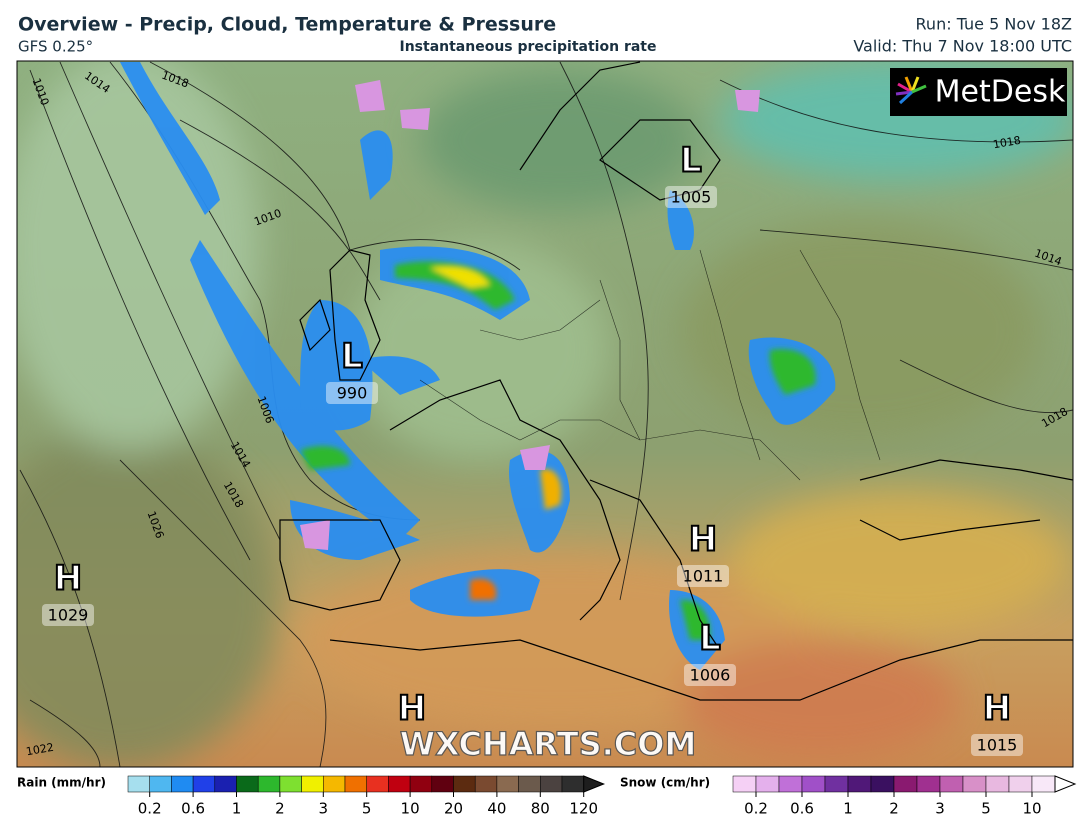  I want to click on pressure-value: 1015, so click(997, 745).